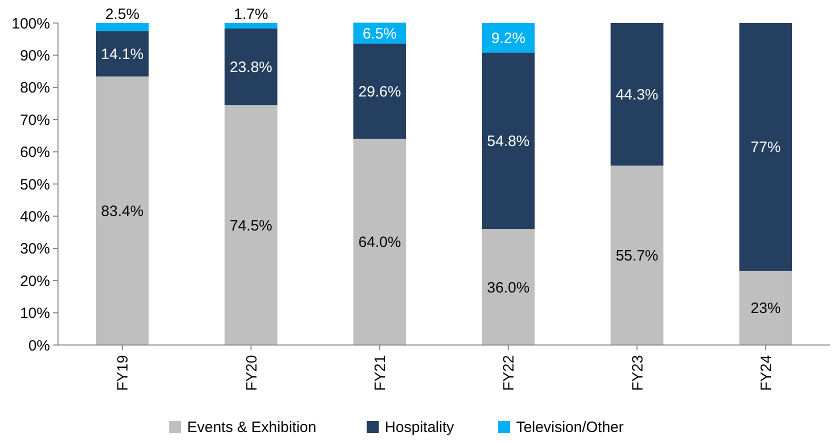  I want to click on y-tick-label: 40%, so click(35, 217).